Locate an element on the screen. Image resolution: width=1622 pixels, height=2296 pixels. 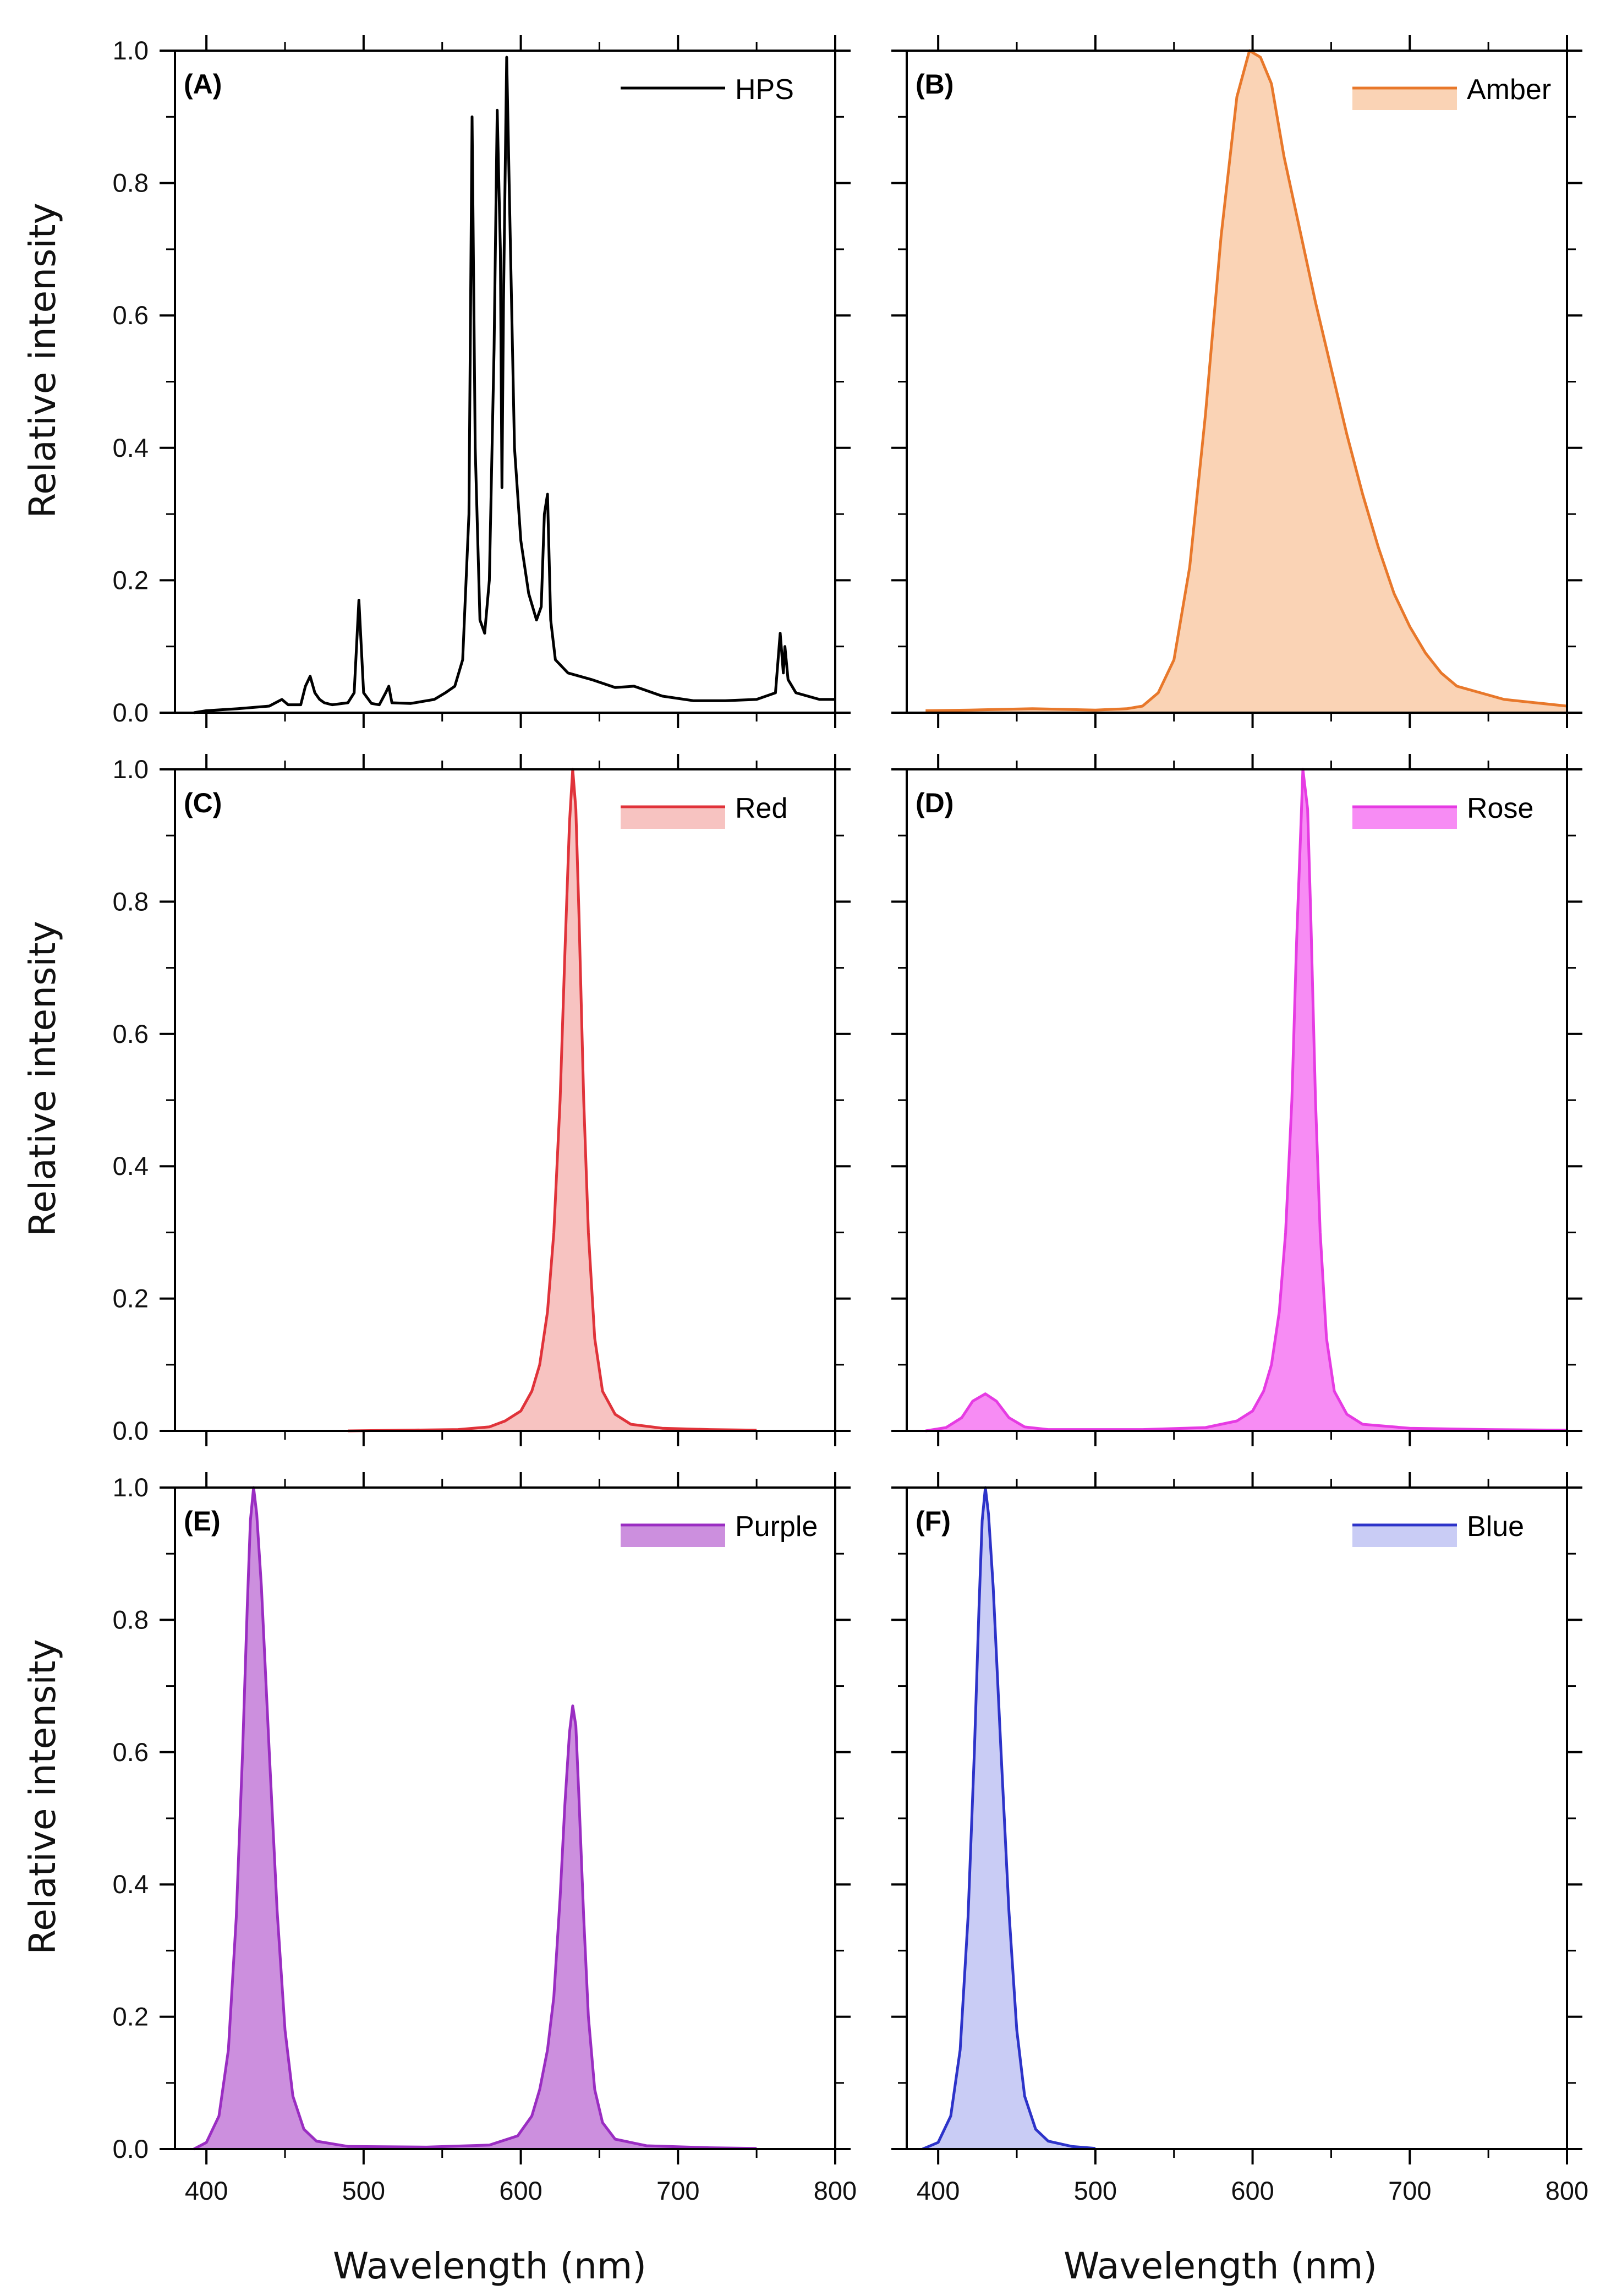
panel-a: 0.0 0.2 0.4 0.6 0.8 1.0 (A) HPS is located at coordinates (482, 381).